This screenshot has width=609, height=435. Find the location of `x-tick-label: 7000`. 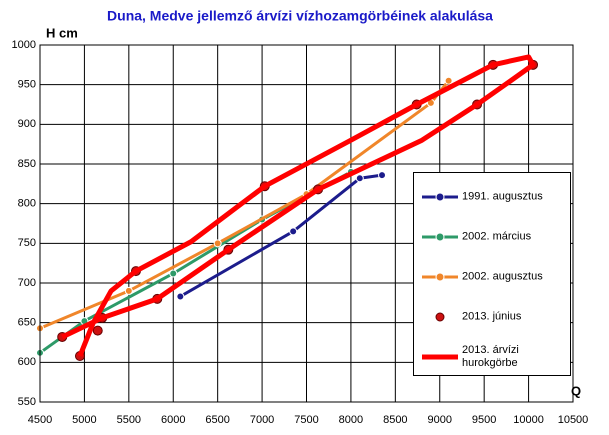

x-tick-label: 7000 is located at coordinates (262, 420).